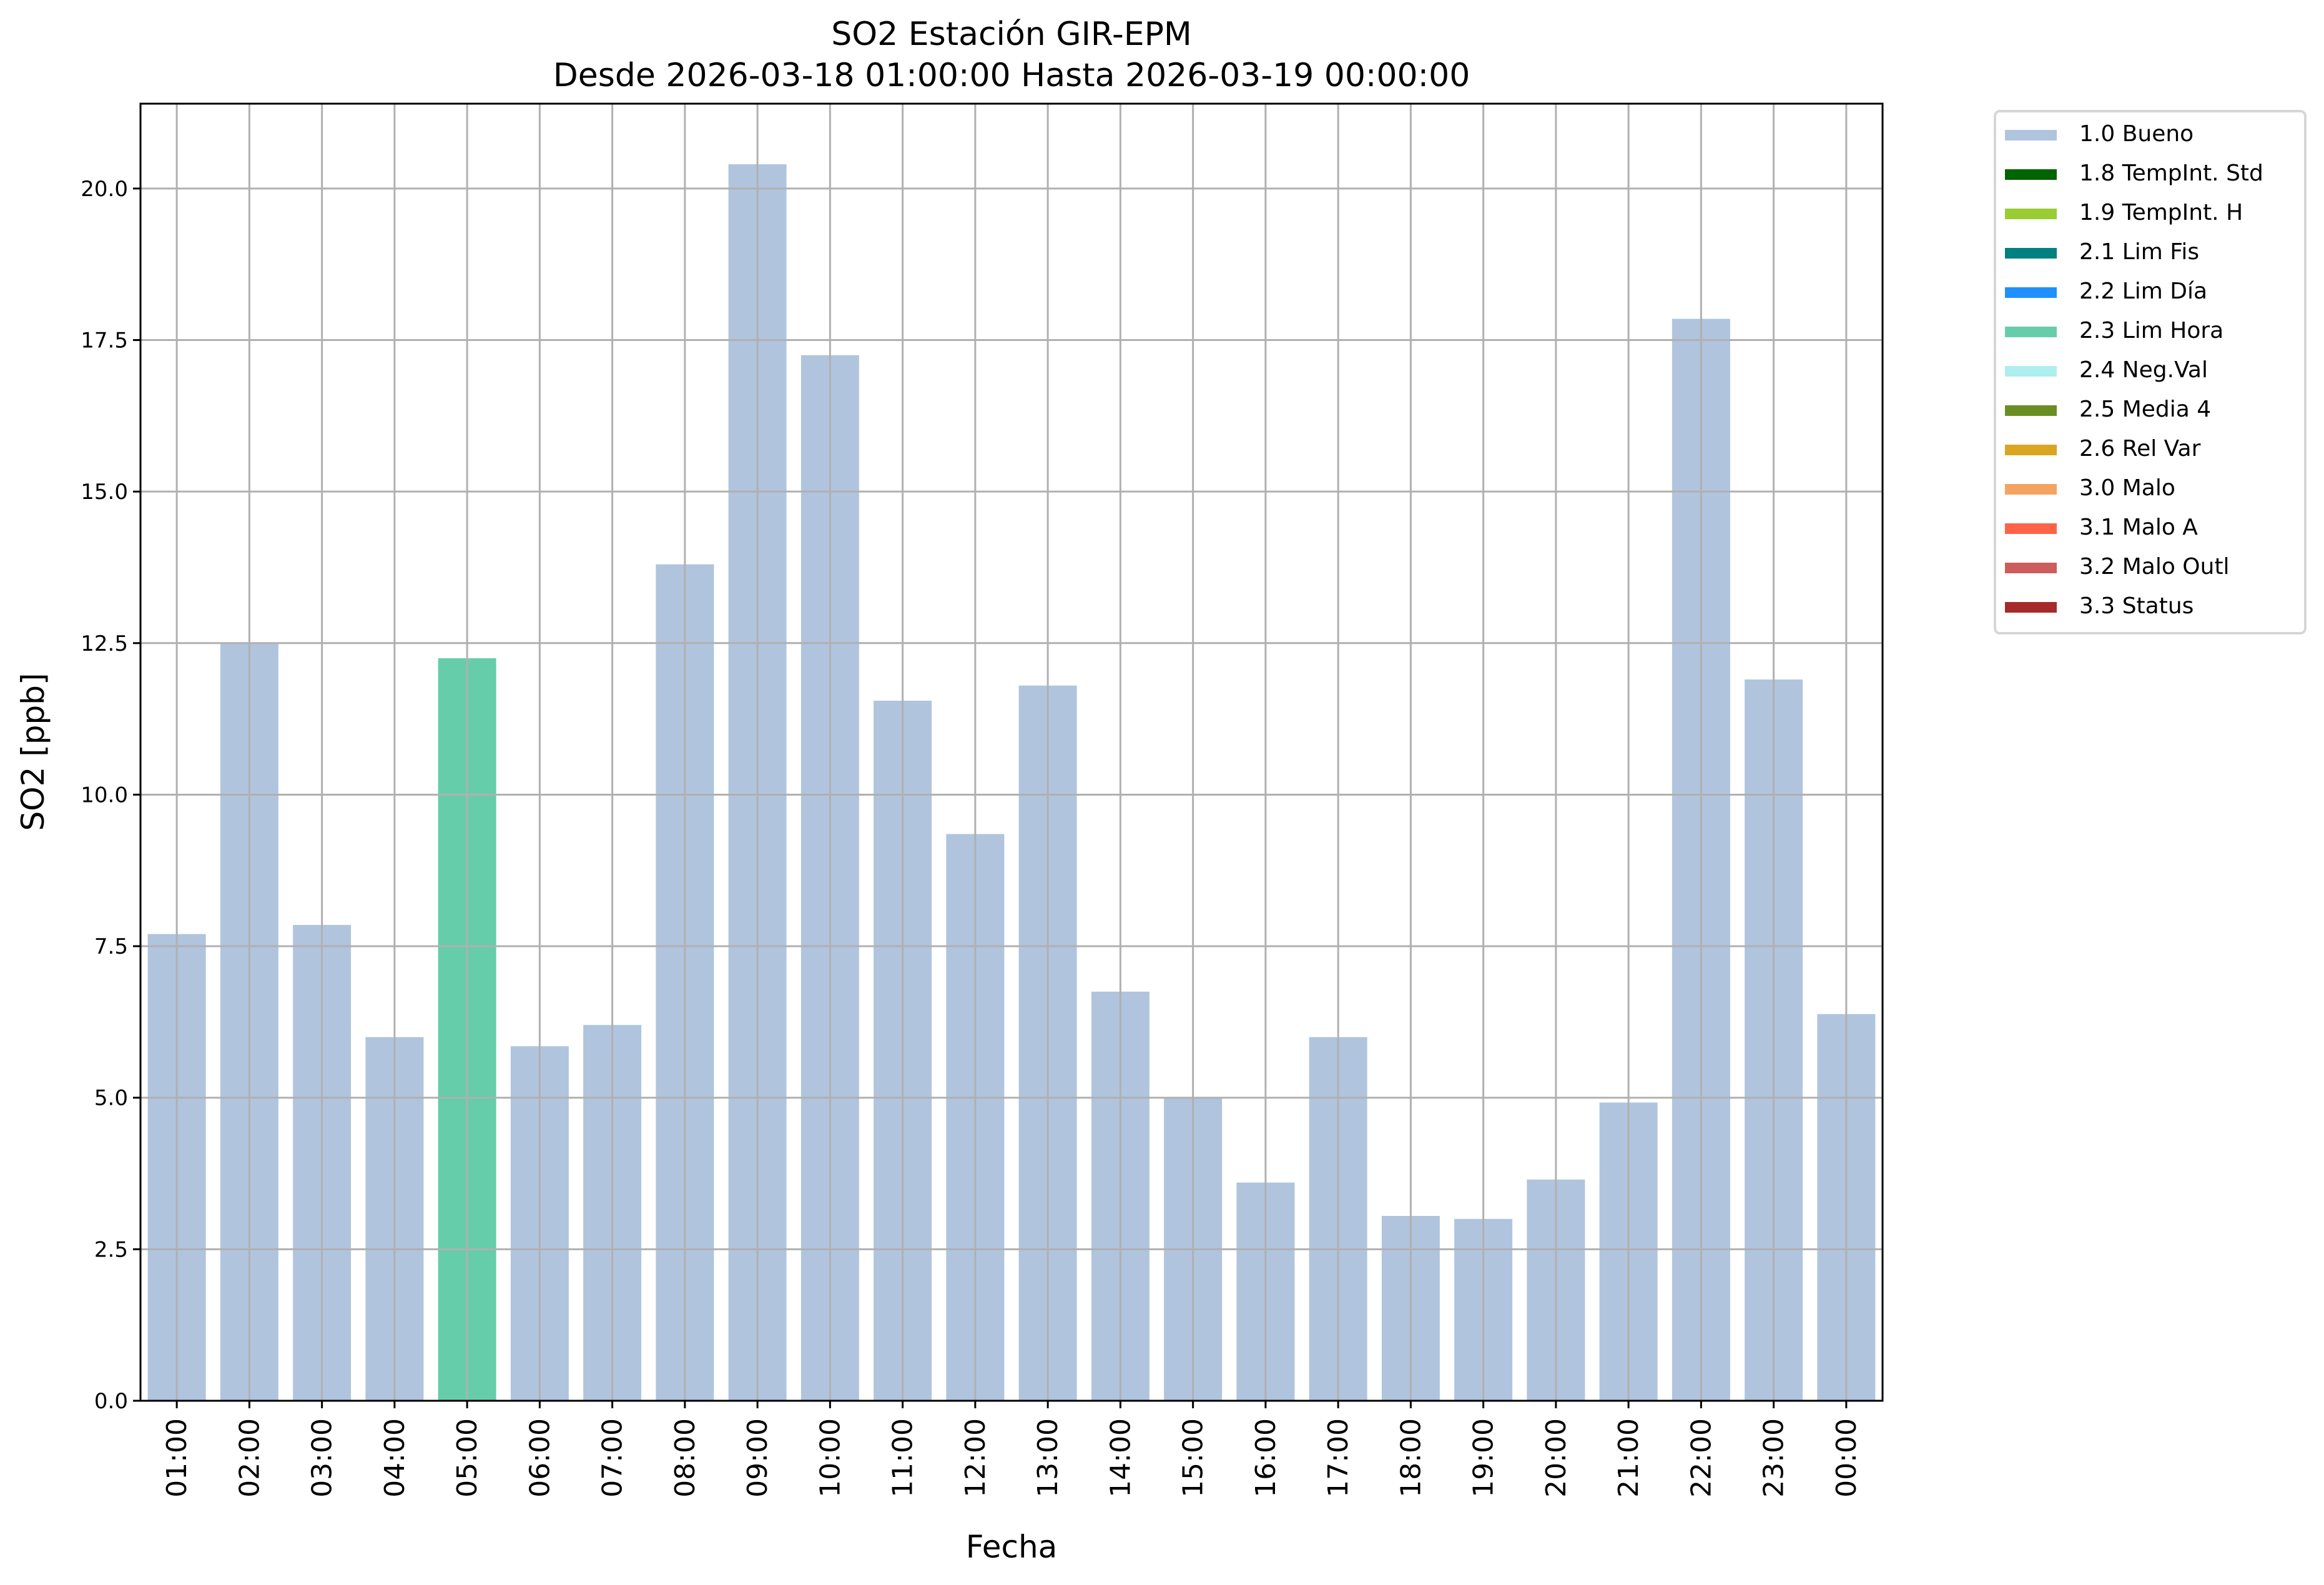 This screenshot has height=1585, width=2324. What do you see at coordinates (1847, 1458) in the screenshot?
I see `x-tick-label: 00:00` at bounding box center [1847, 1458].